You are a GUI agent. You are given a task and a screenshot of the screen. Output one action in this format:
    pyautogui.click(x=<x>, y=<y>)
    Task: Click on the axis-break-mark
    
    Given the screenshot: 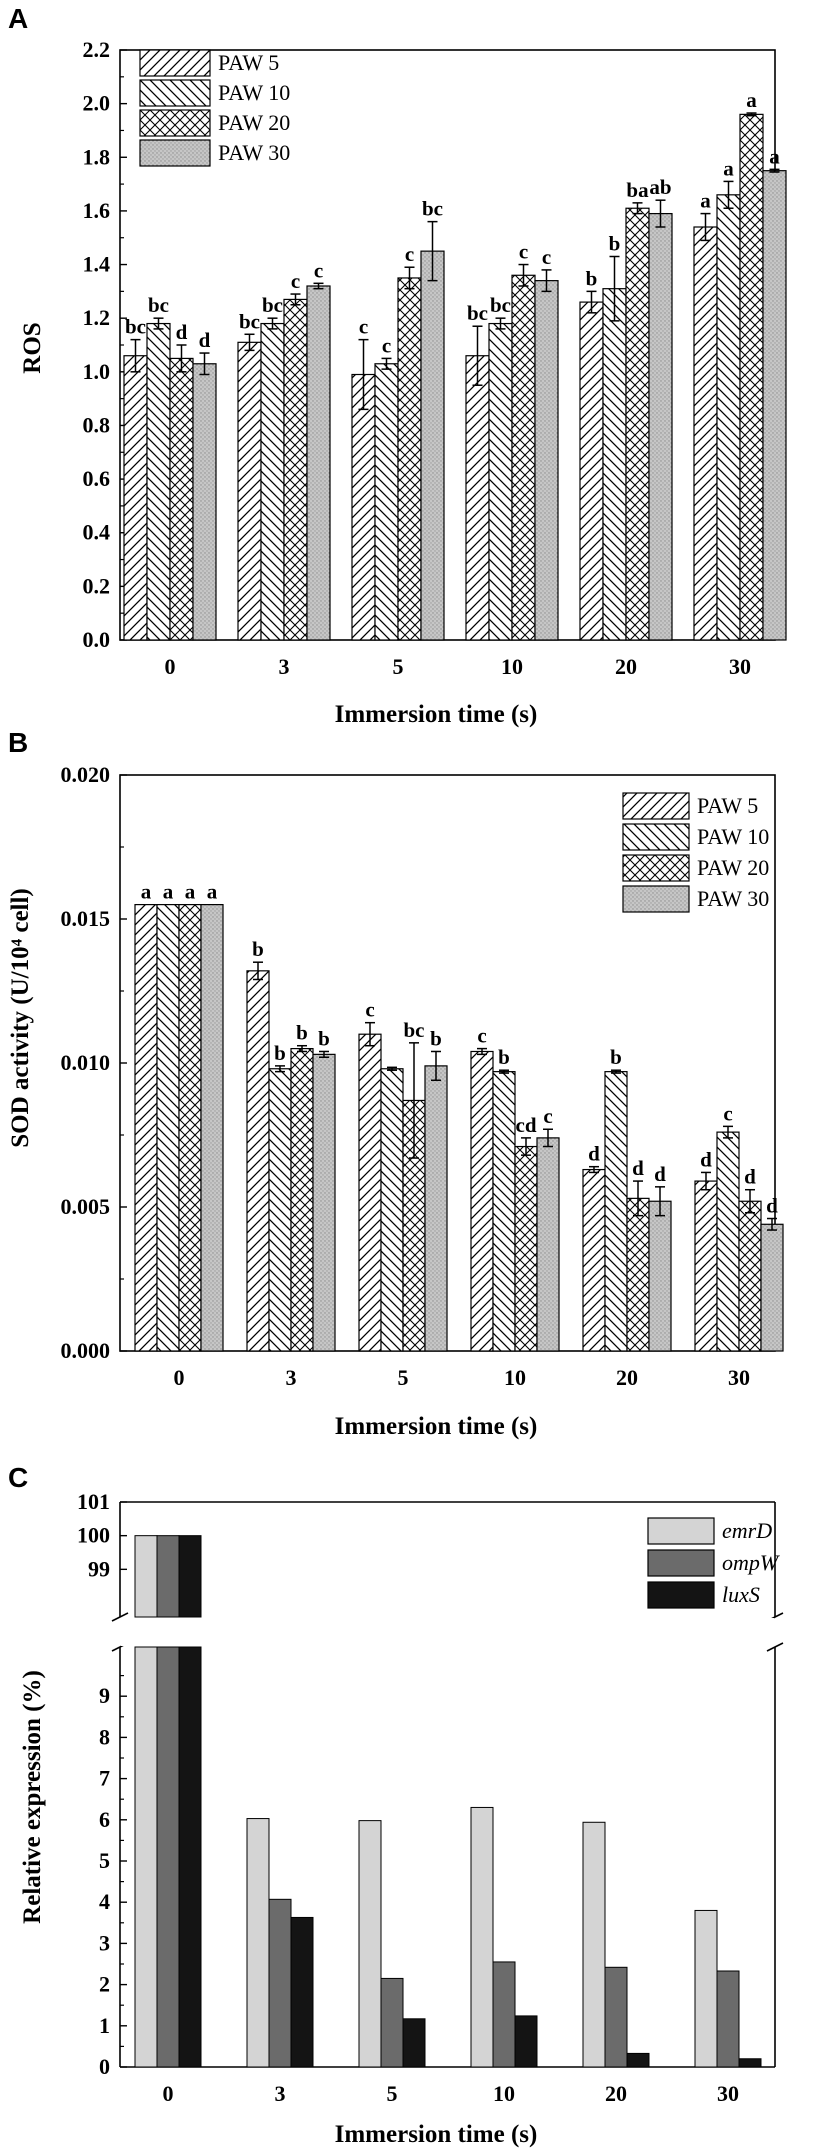 What is the action you would take?
    pyautogui.click(x=775, y=1647)
    